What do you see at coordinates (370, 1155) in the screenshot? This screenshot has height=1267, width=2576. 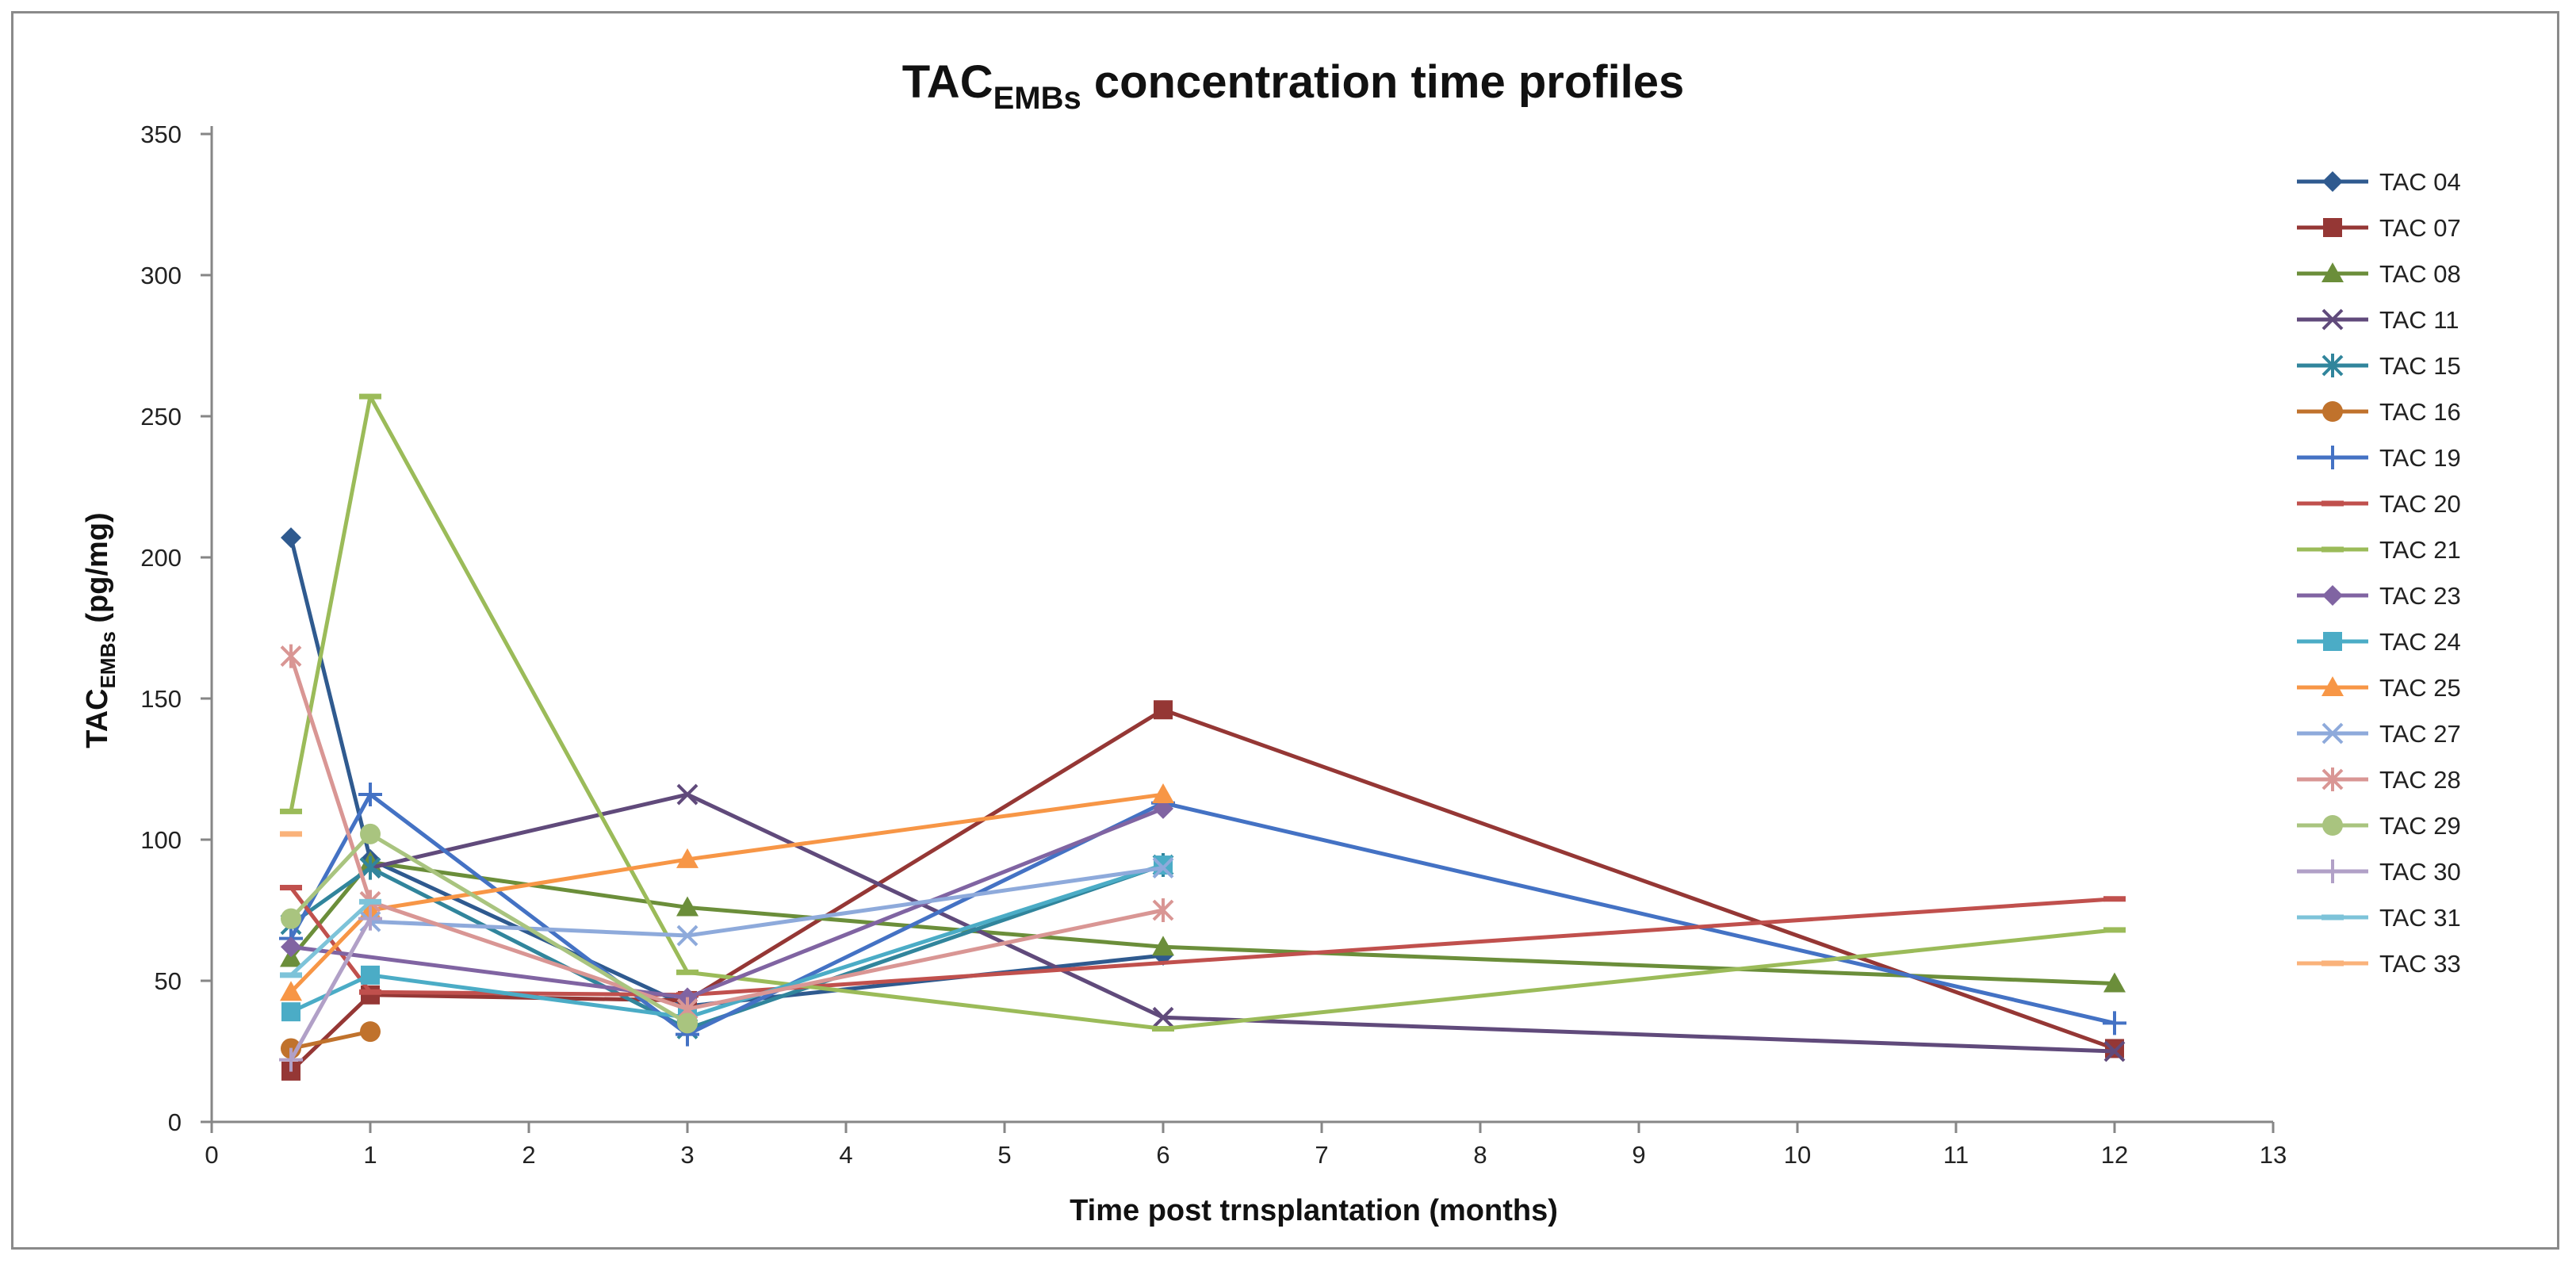 I see `x-tick-label: 1` at bounding box center [370, 1155].